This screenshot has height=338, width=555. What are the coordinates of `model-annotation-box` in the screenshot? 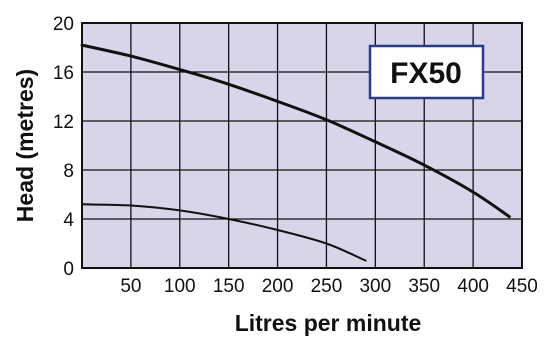 It's located at (426, 72).